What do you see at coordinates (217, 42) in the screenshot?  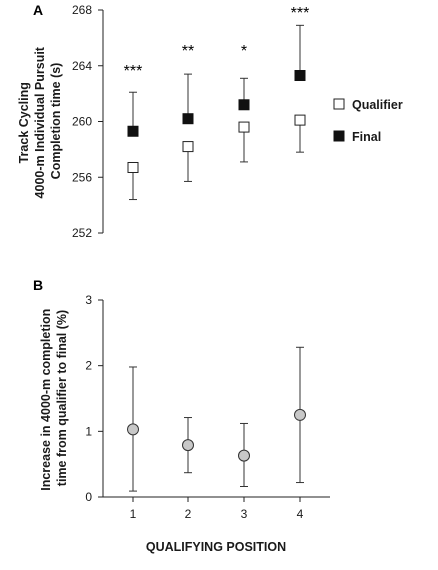 I see `panel-a-significance: ***** ****` at bounding box center [217, 42].